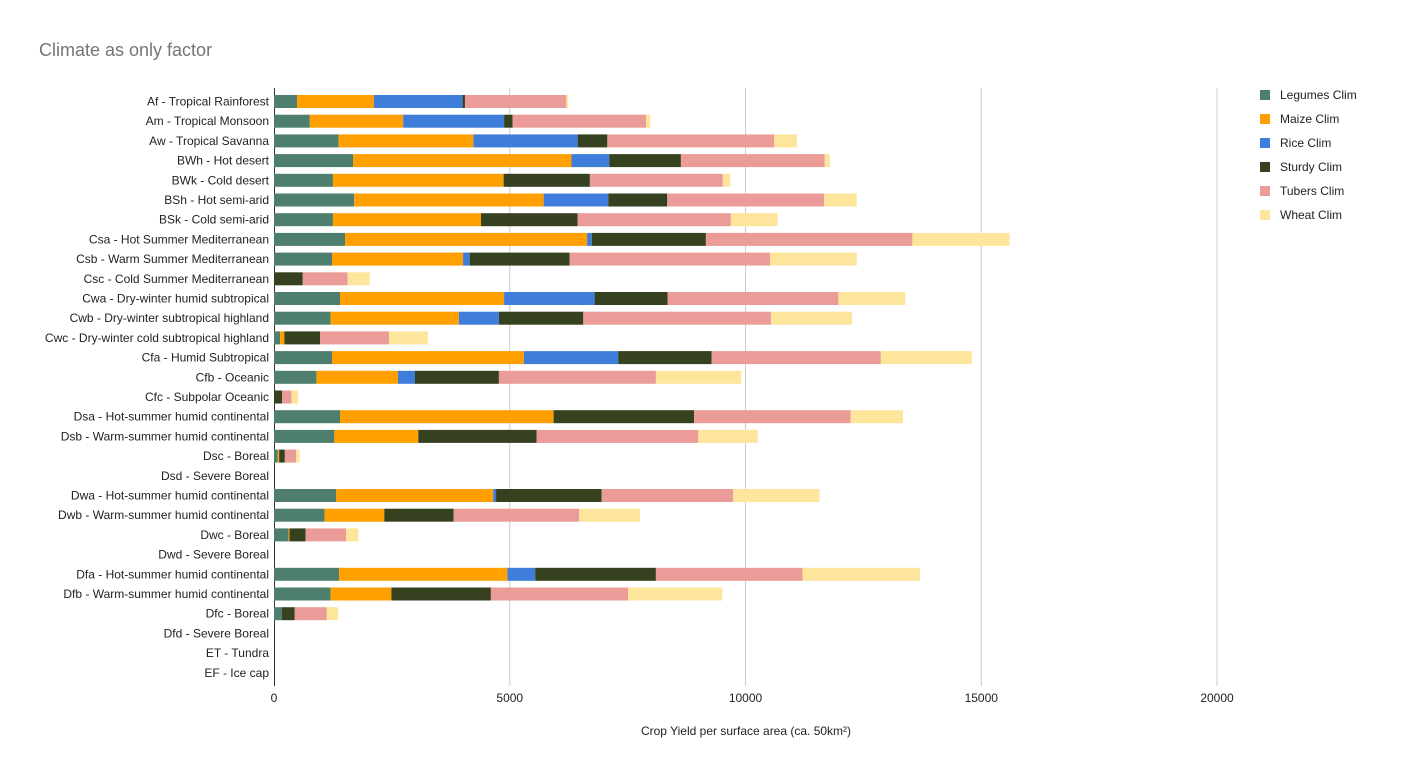  What do you see at coordinates (205, 358) in the screenshot?
I see `category-label: Cfa - Humid Subtropical` at bounding box center [205, 358].